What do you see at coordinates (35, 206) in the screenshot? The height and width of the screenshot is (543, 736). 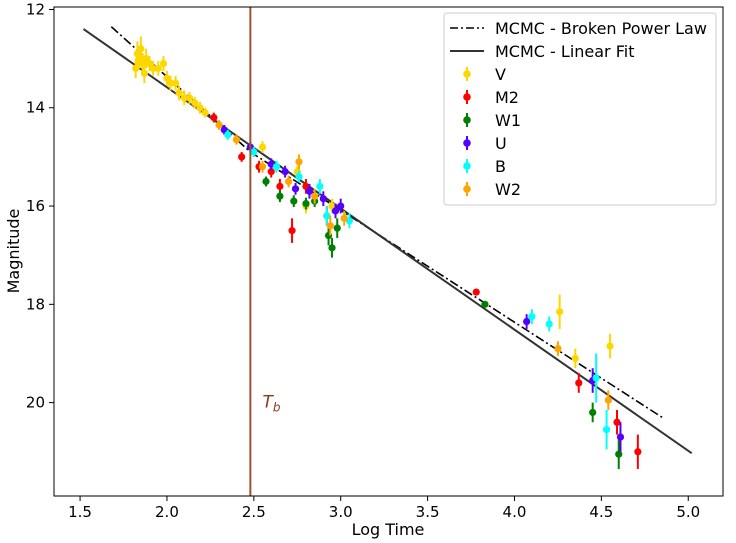 I see `y-tick-label: 16` at bounding box center [35, 206].